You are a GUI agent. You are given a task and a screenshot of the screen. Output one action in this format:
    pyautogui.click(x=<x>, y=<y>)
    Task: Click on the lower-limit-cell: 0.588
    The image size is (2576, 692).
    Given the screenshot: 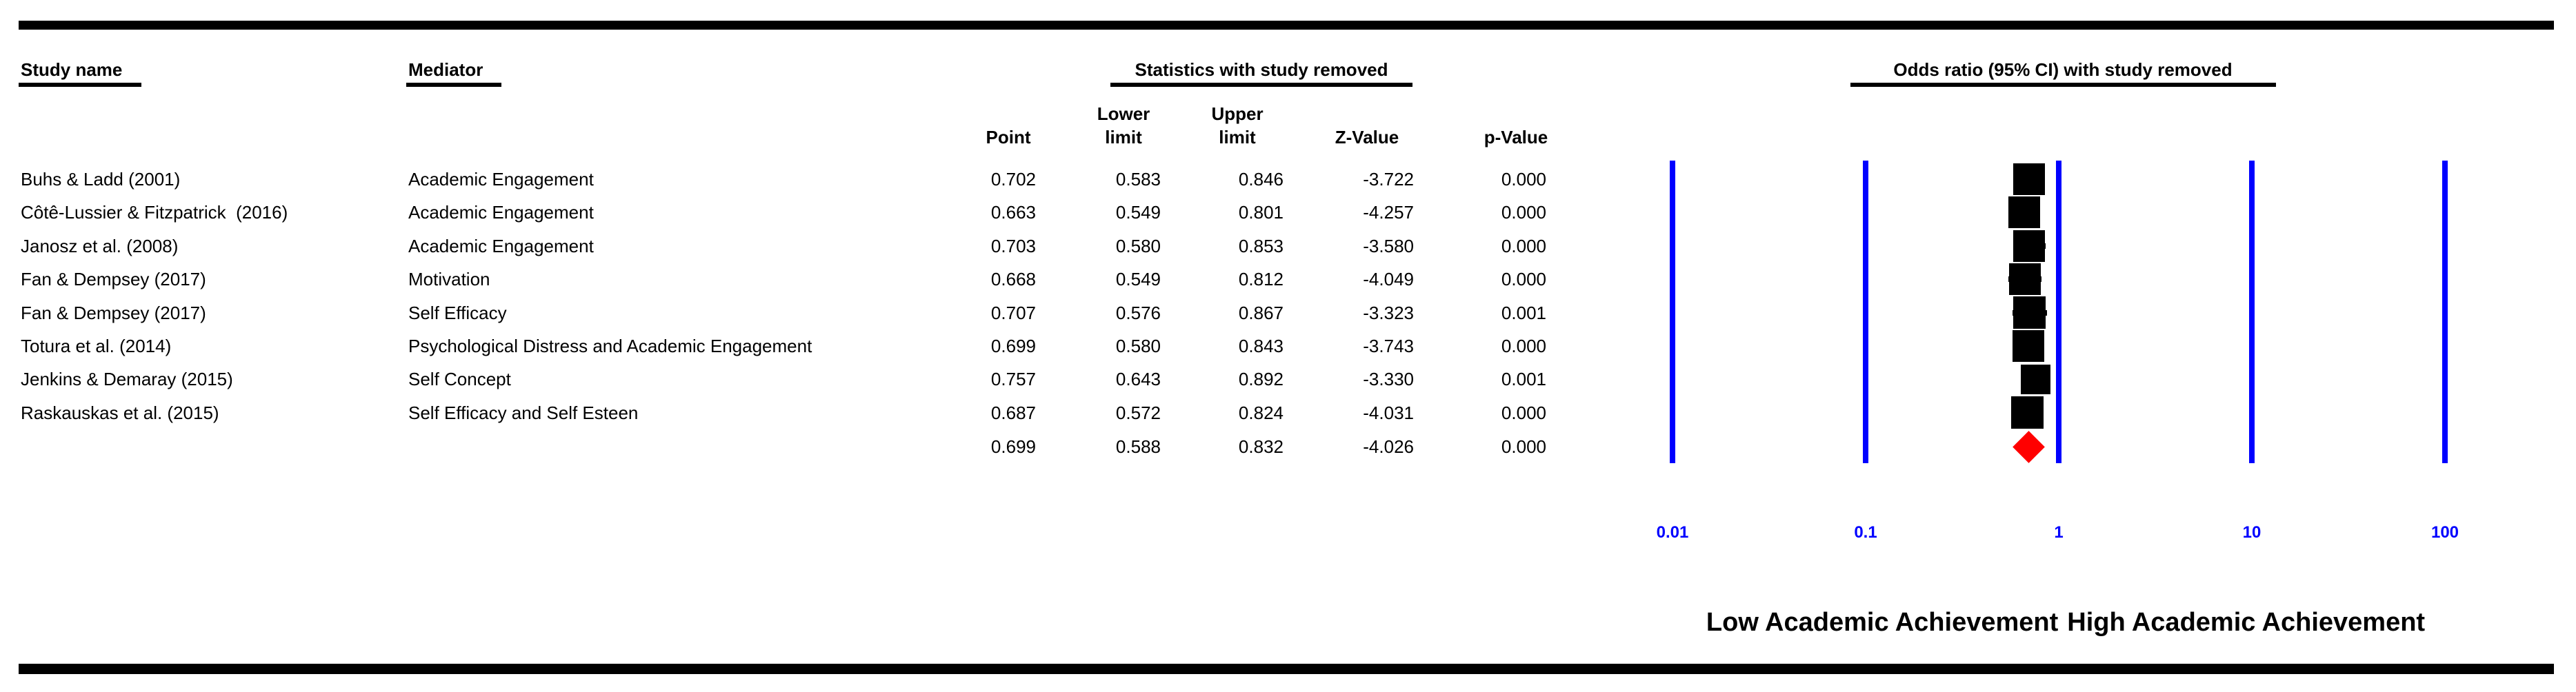 What is the action you would take?
    pyautogui.click(x=1138, y=447)
    